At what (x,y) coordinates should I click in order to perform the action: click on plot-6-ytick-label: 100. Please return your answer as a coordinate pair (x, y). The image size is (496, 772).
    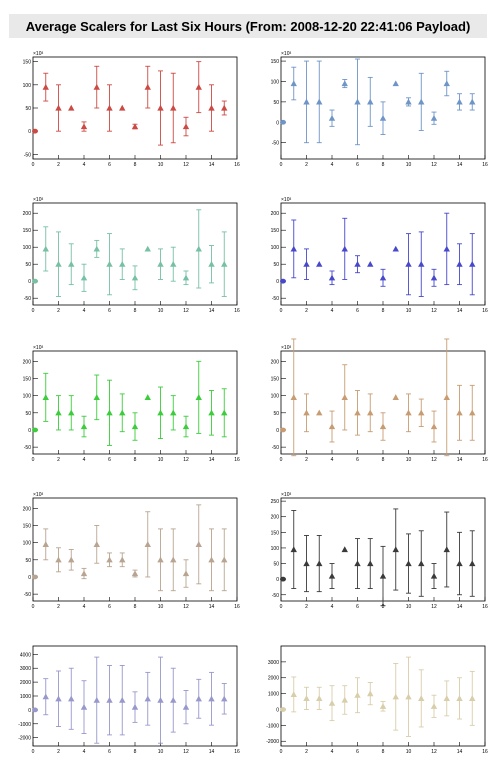
    Looking at the image, I should click on (275, 397).